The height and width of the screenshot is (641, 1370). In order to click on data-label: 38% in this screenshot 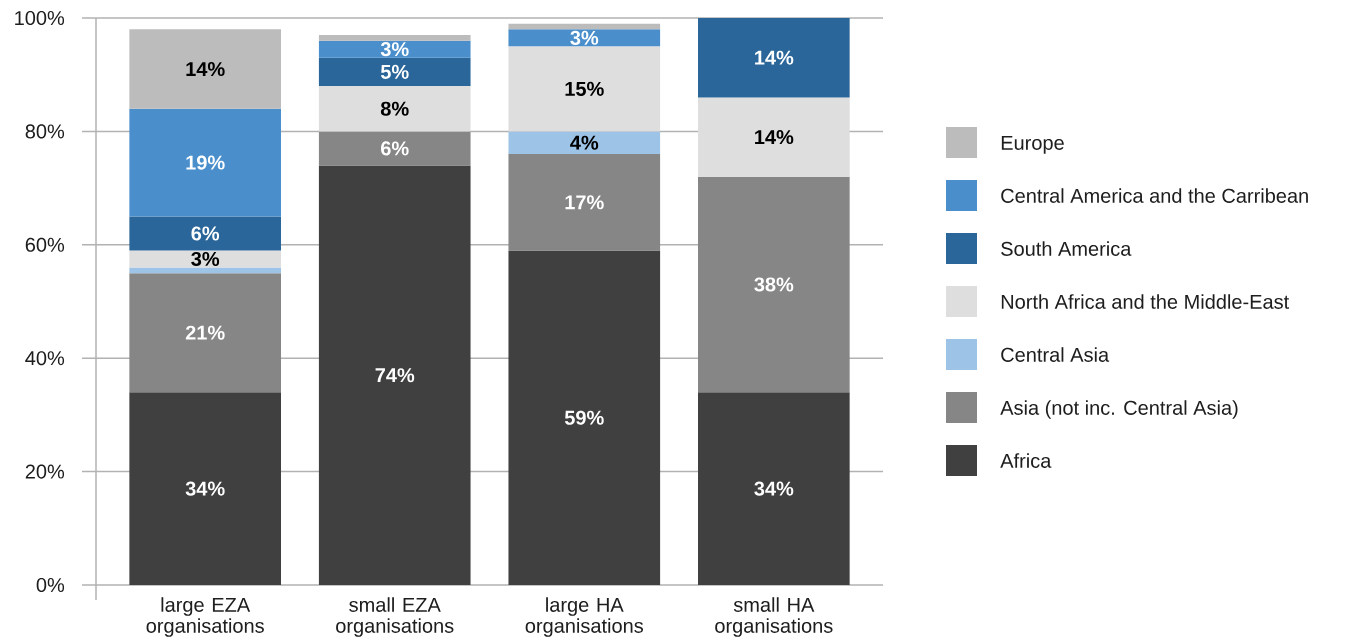, I will do `click(774, 284)`.